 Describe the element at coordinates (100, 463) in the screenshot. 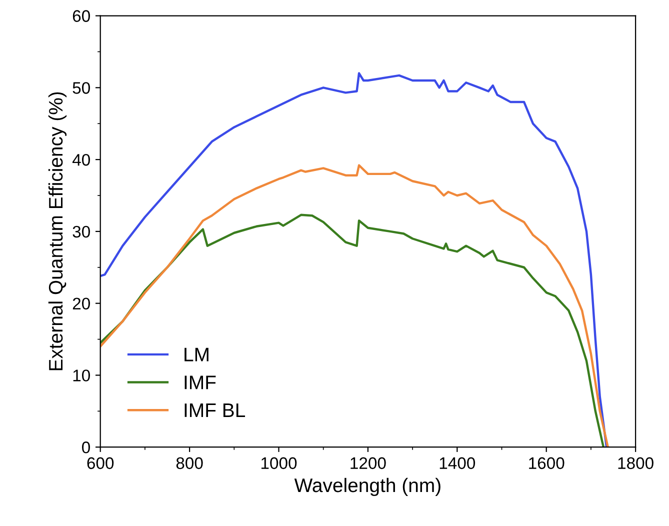

I see `x-tick-label: 600` at that location.